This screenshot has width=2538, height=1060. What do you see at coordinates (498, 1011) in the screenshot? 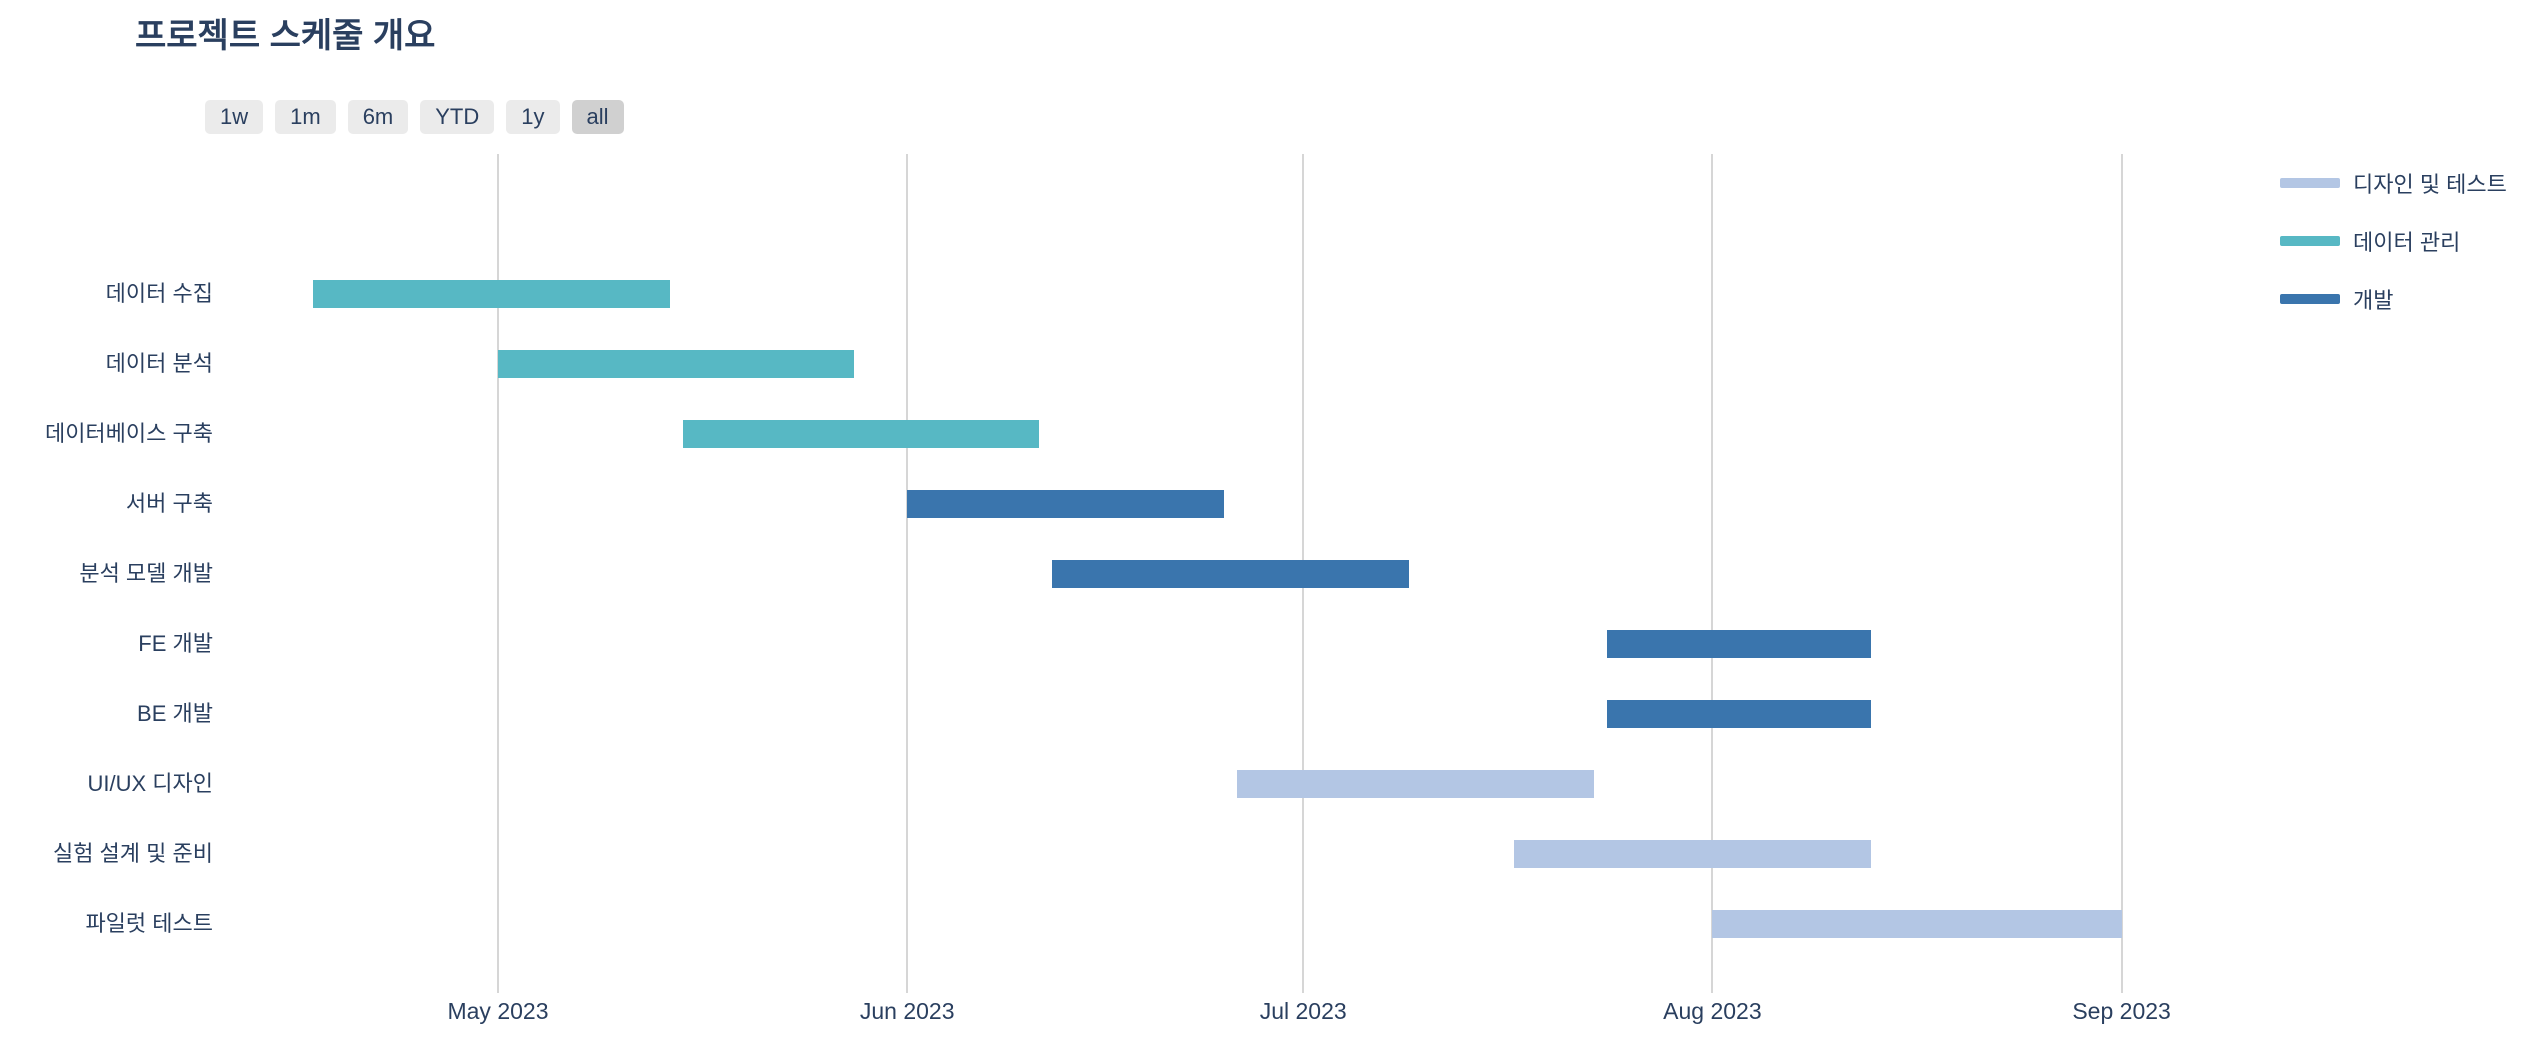
I see `x-axis-label: May 2023` at bounding box center [498, 1011].